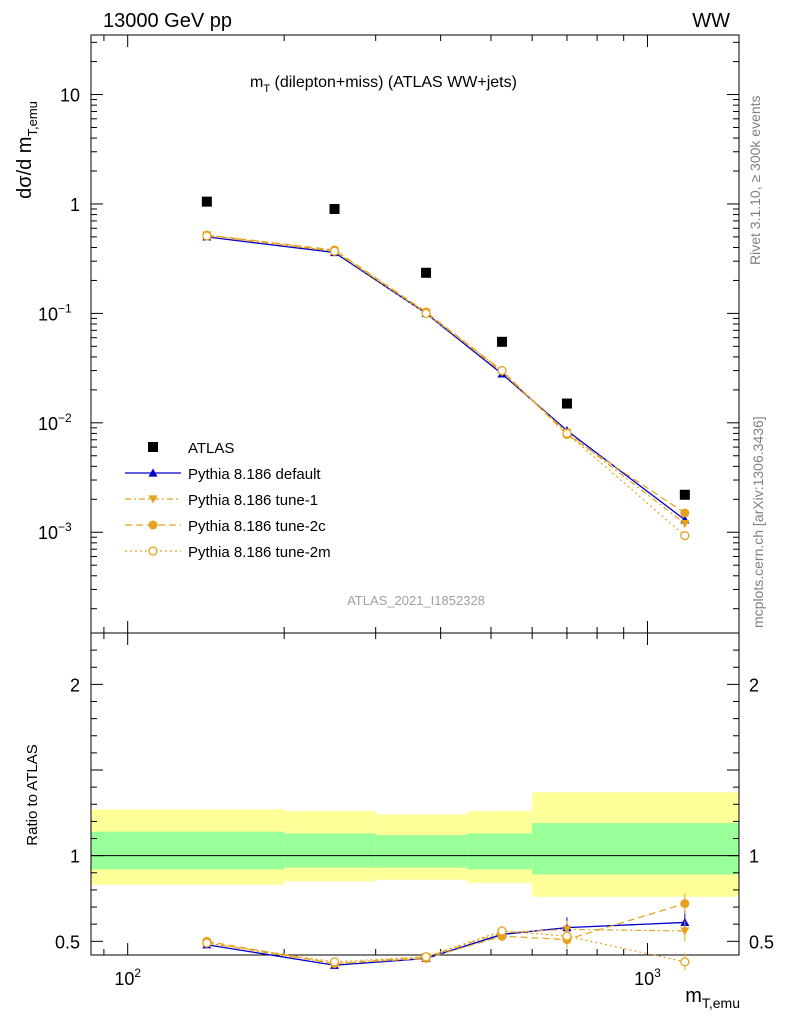 The width and height of the screenshot is (786, 1024). I want to click on y-tick-label-3: 10⁻², so click(55, 422).